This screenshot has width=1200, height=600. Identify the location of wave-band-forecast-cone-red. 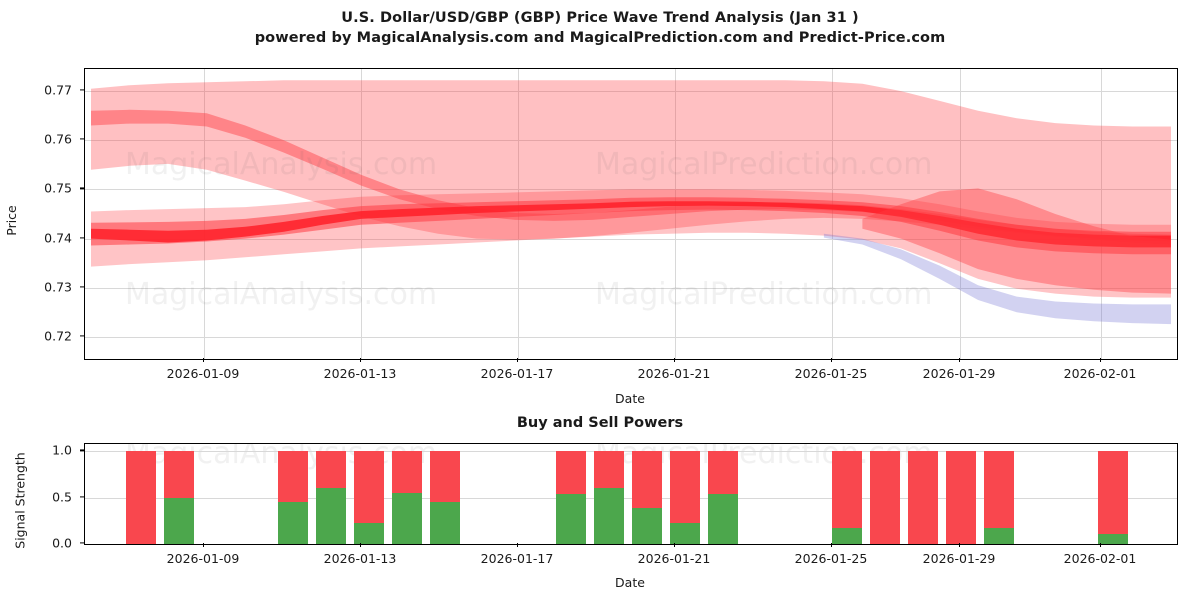
(1016, 241).